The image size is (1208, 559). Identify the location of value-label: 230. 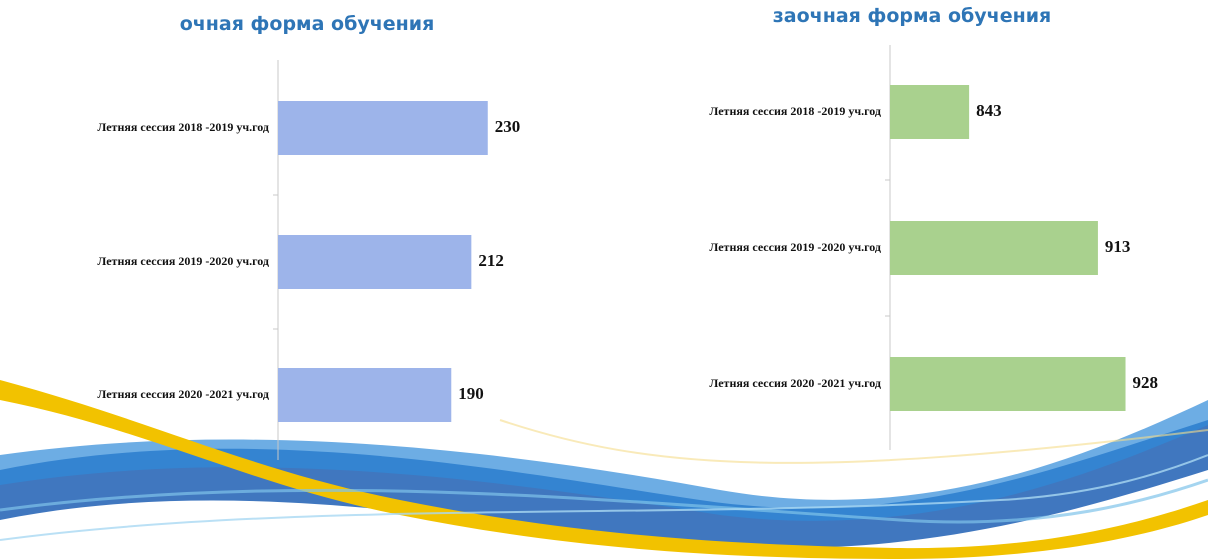
(508, 126).